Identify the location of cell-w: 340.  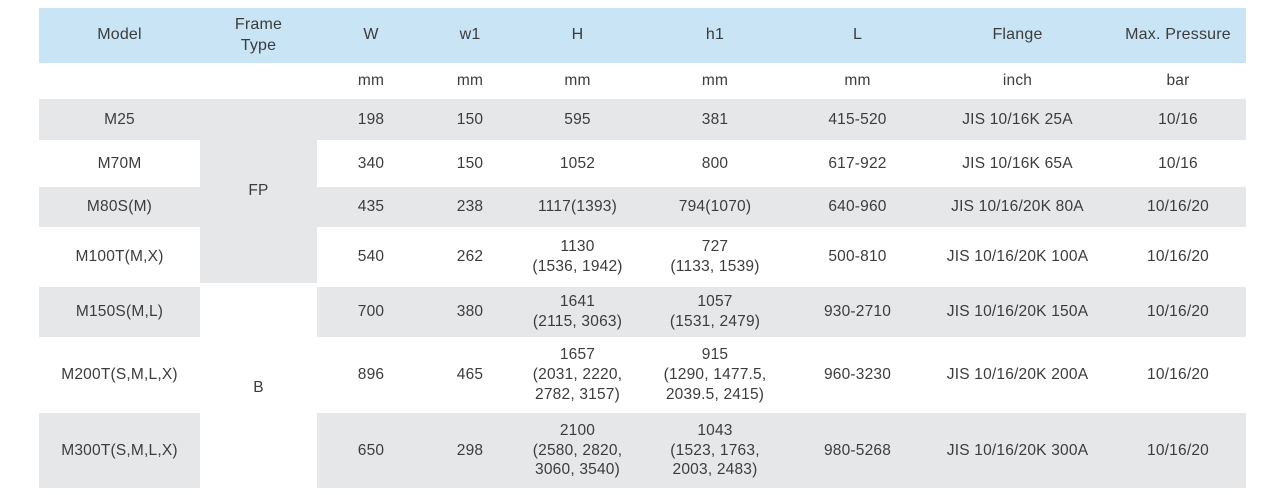
(371, 163).